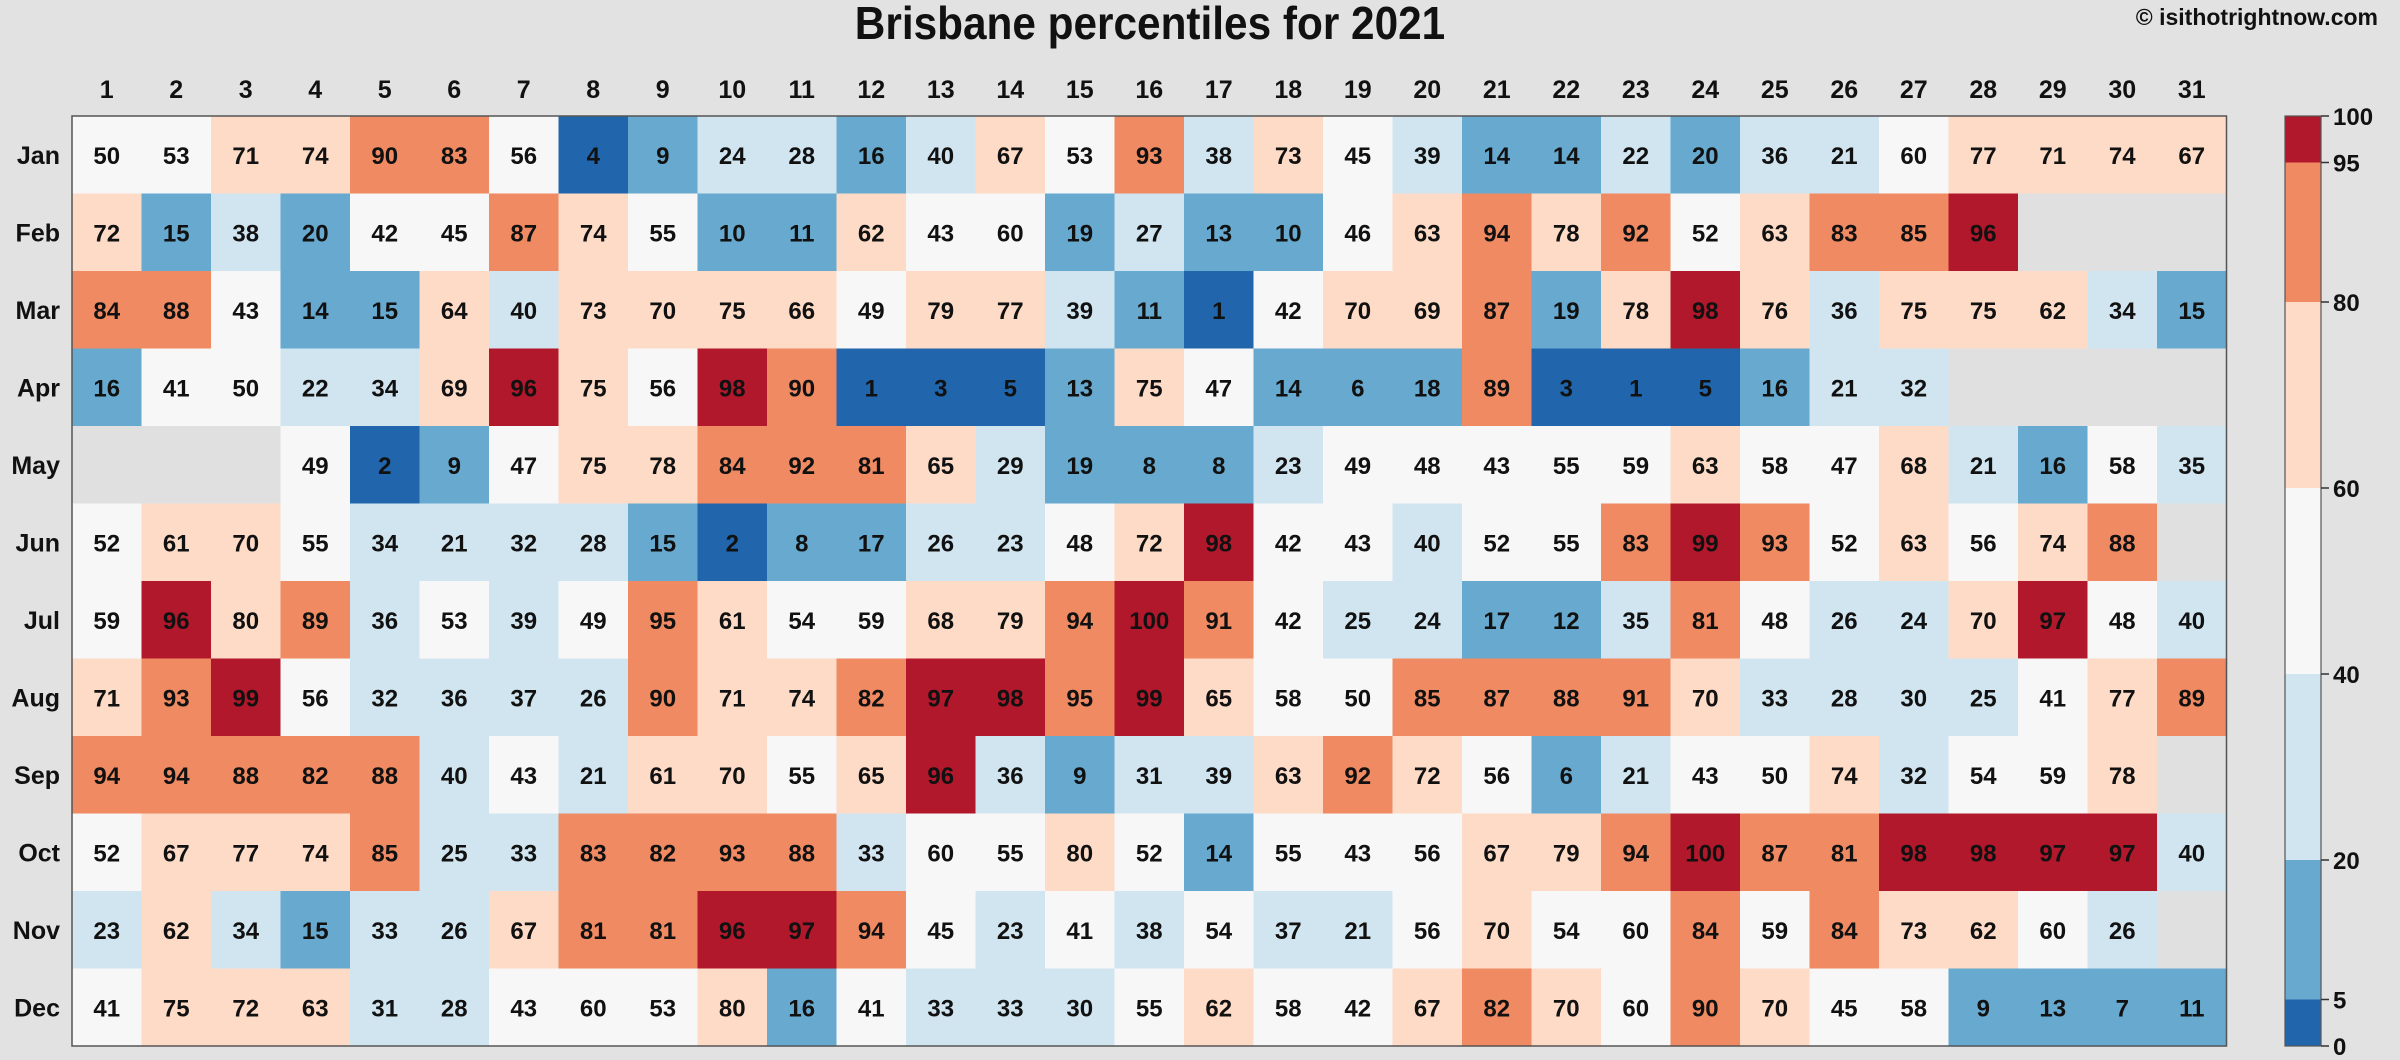 The width and height of the screenshot is (2400, 1060). What do you see at coordinates (1079, 388) in the screenshot?
I see `cell-value-label: 13` at bounding box center [1079, 388].